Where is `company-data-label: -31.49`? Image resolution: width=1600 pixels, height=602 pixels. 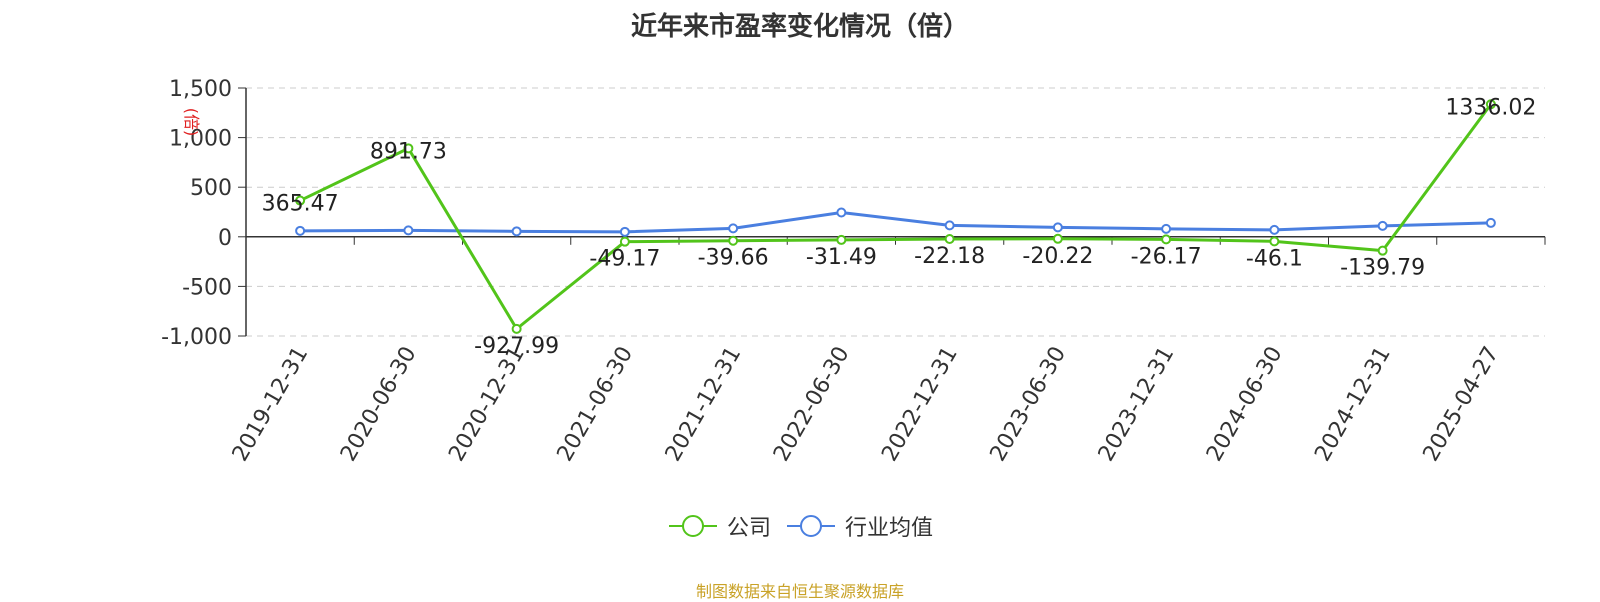 company-data-label: -31.49 is located at coordinates (841, 257).